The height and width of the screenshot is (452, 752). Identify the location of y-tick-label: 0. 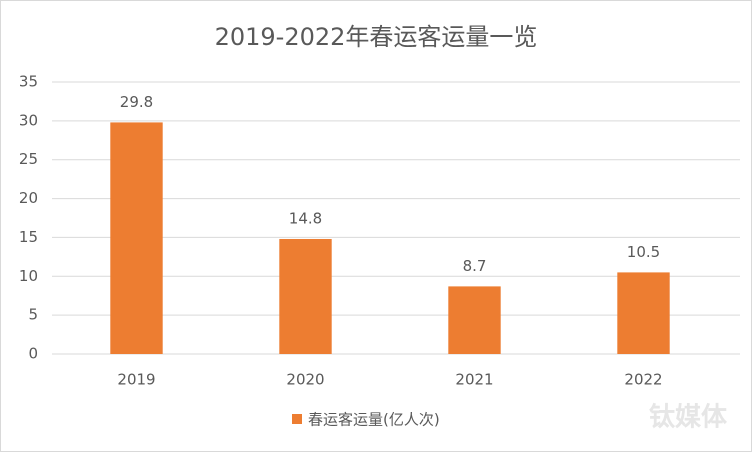
(33, 354).